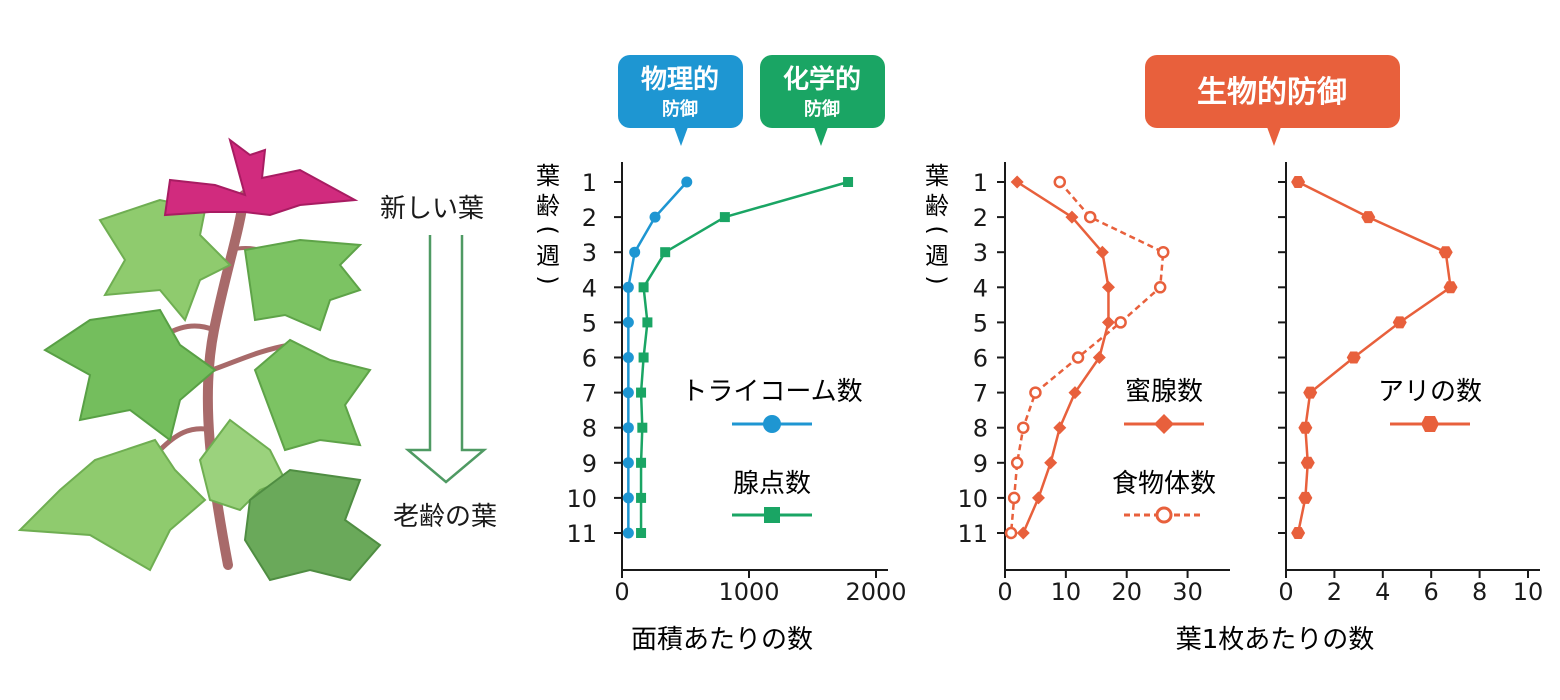 The image size is (1560, 700). What do you see at coordinates (432, 209) in the screenshot?
I see `new-leaf-label: 新しい葉` at bounding box center [432, 209].